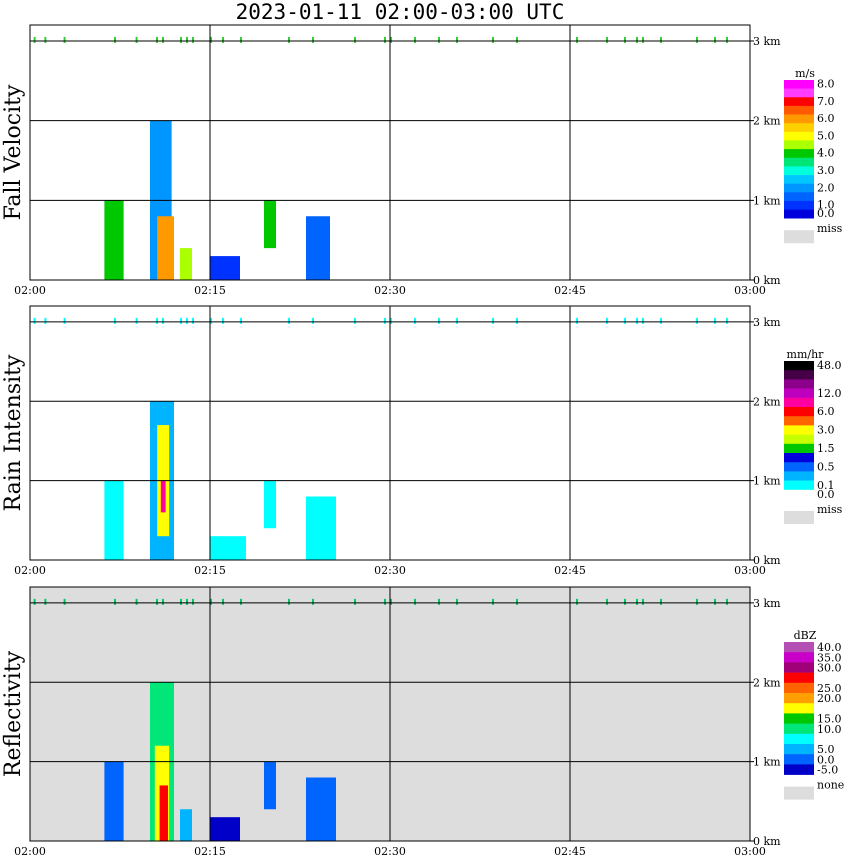 The image size is (850, 868). What do you see at coordinates (826, 101) in the screenshot?
I see `colorbar-label: 7.0` at bounding box center [826, 101].